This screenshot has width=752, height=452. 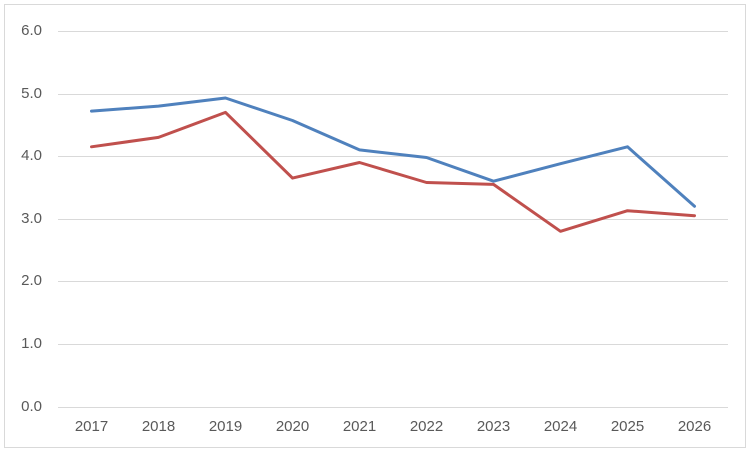 I want to click on x-axis-tick-label: 2018, so click(x=158, y=426).